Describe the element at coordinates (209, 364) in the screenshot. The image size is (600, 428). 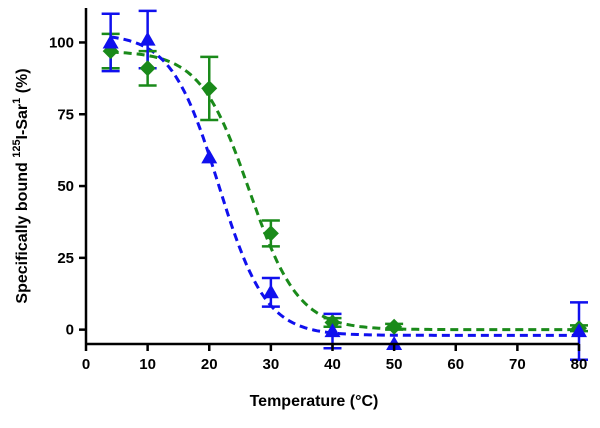
I see `x-tick-label: 20` at that location.